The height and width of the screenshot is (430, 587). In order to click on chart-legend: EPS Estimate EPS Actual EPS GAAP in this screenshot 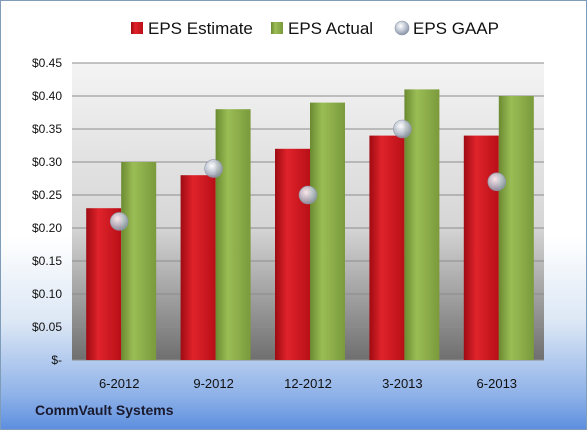, I will do `click(315, 28)`.